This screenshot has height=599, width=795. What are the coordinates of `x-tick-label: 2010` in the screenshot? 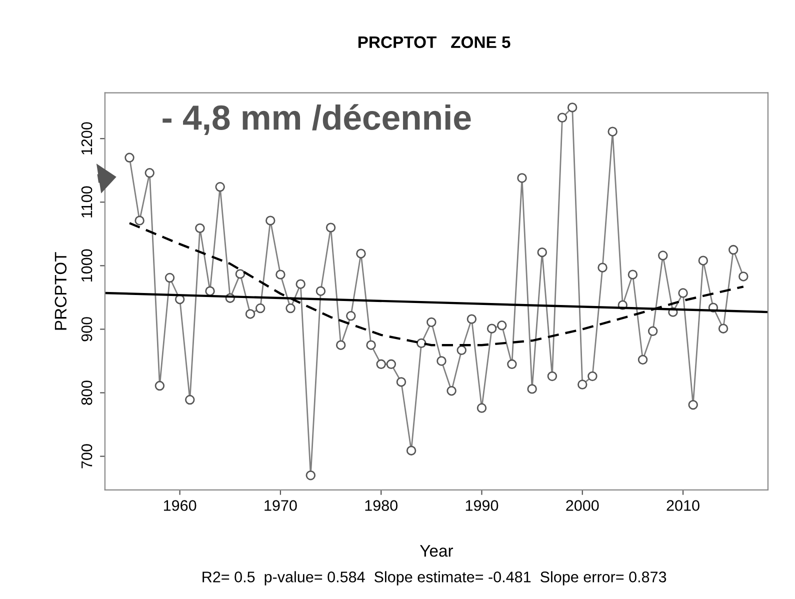 It's located at (683, 505).